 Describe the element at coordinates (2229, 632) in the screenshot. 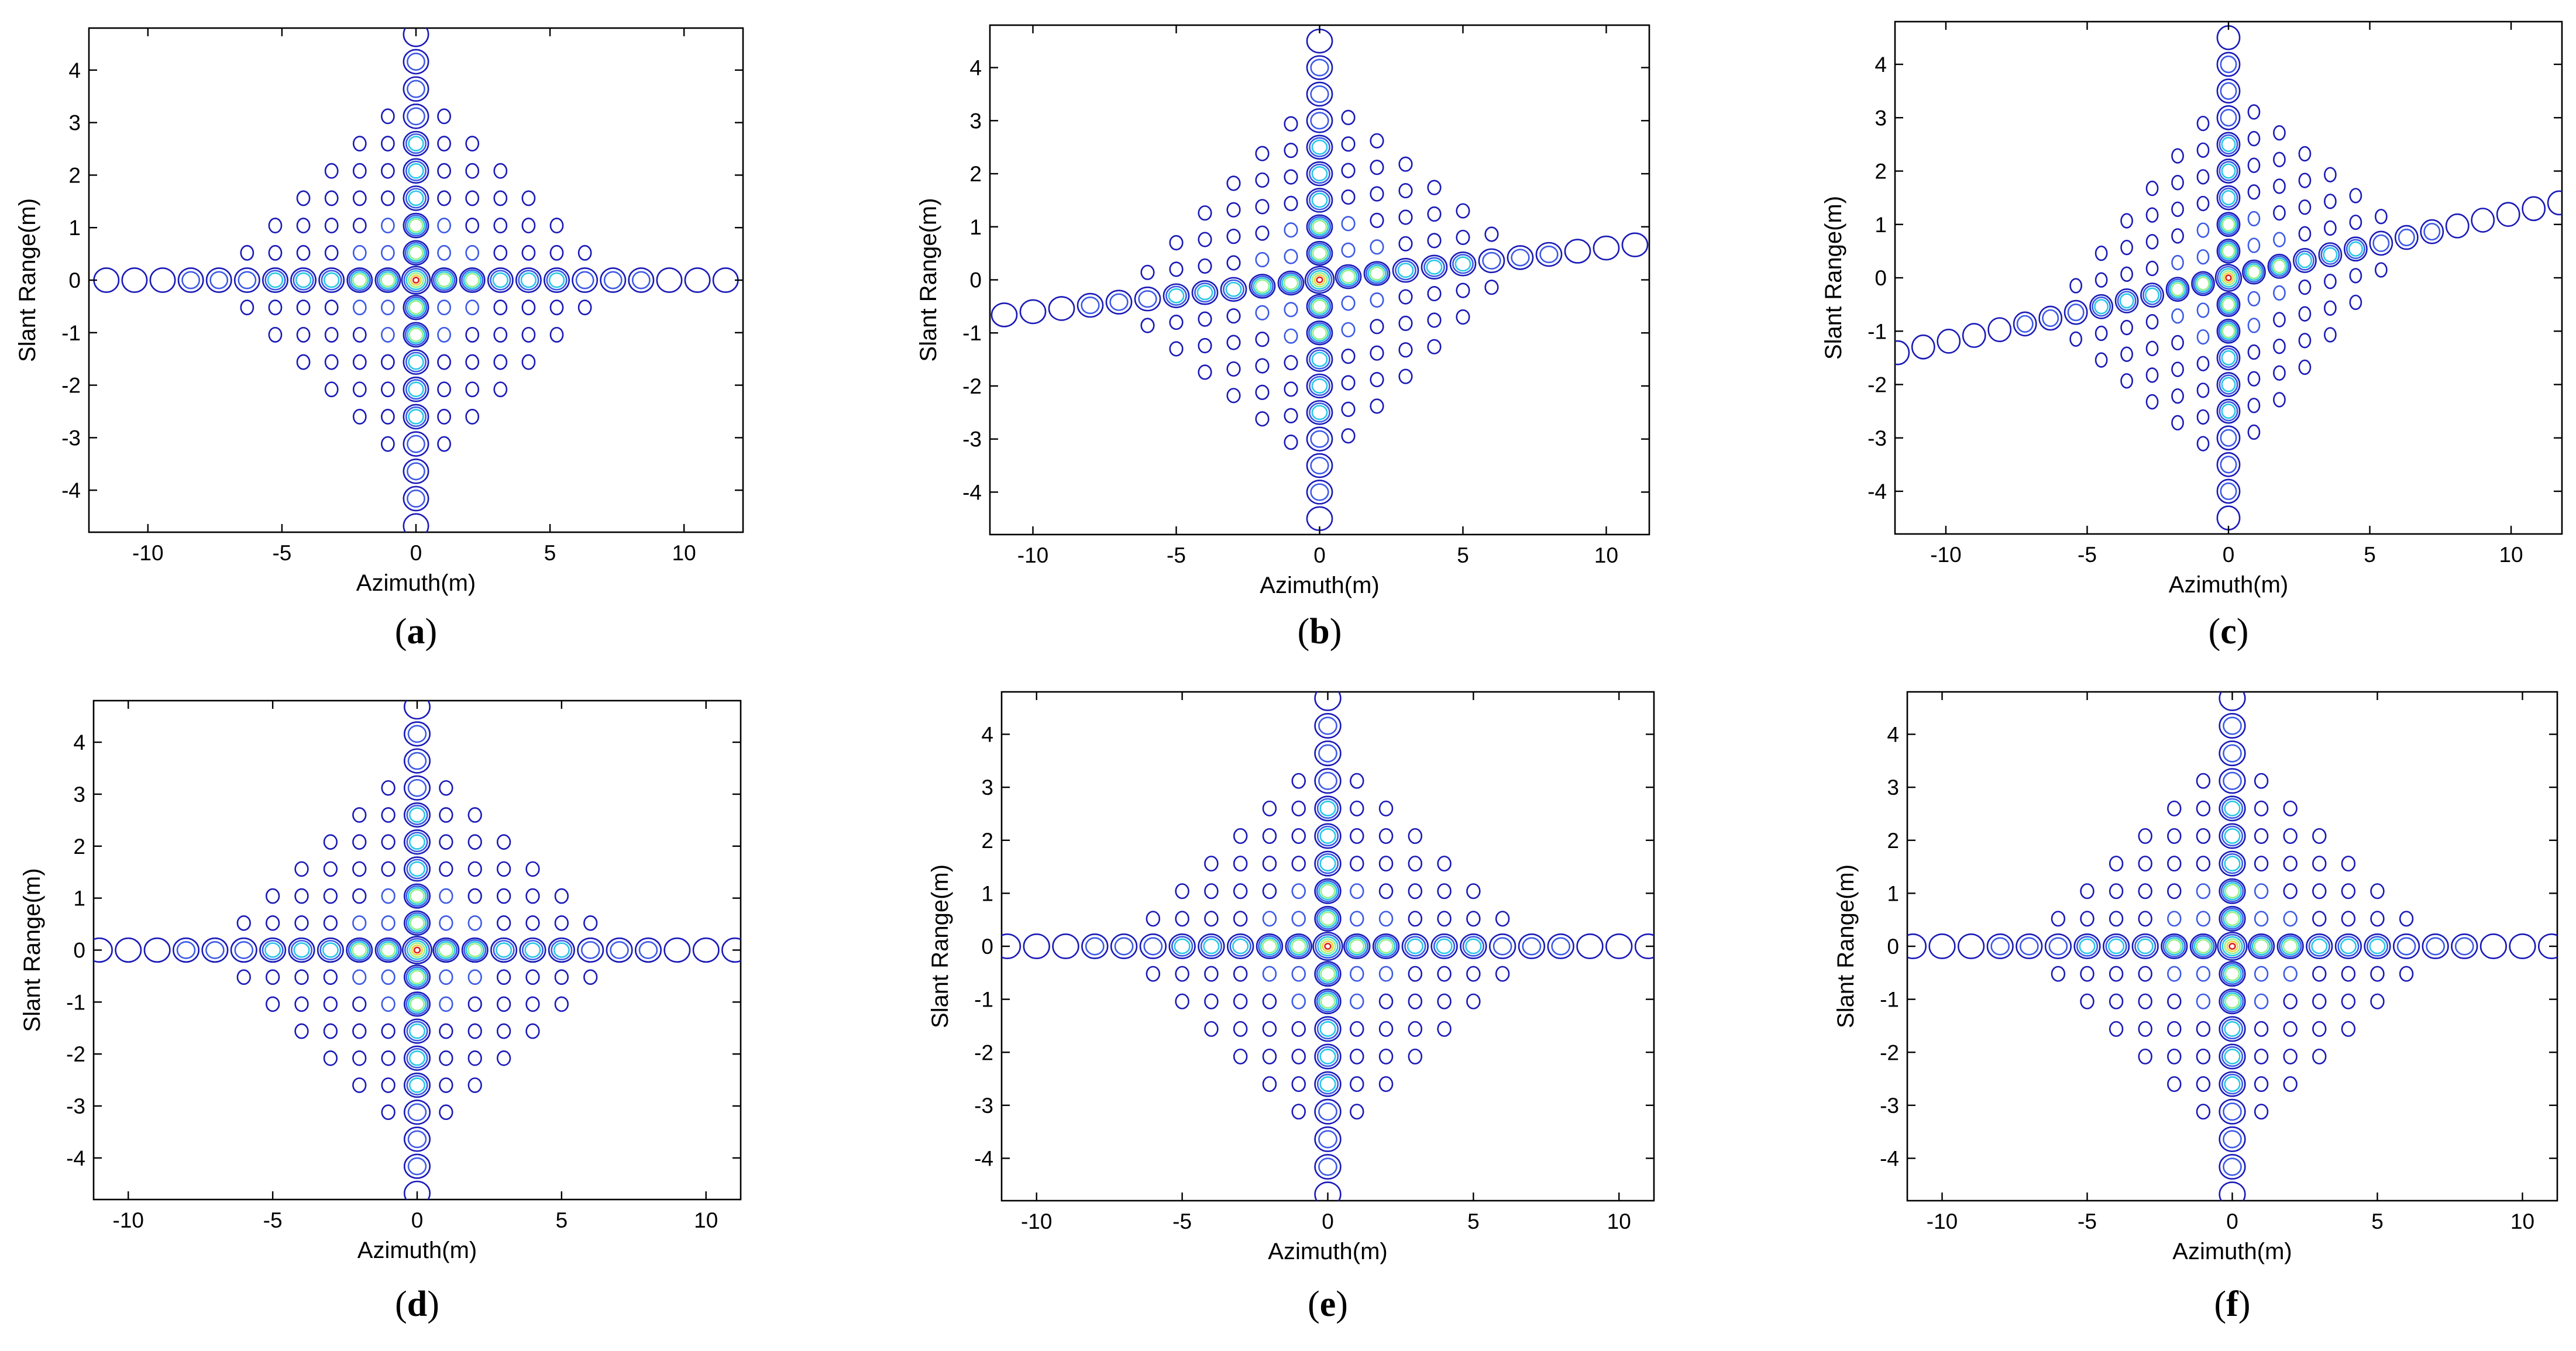

I see `panel-caption: (c)` at that location.